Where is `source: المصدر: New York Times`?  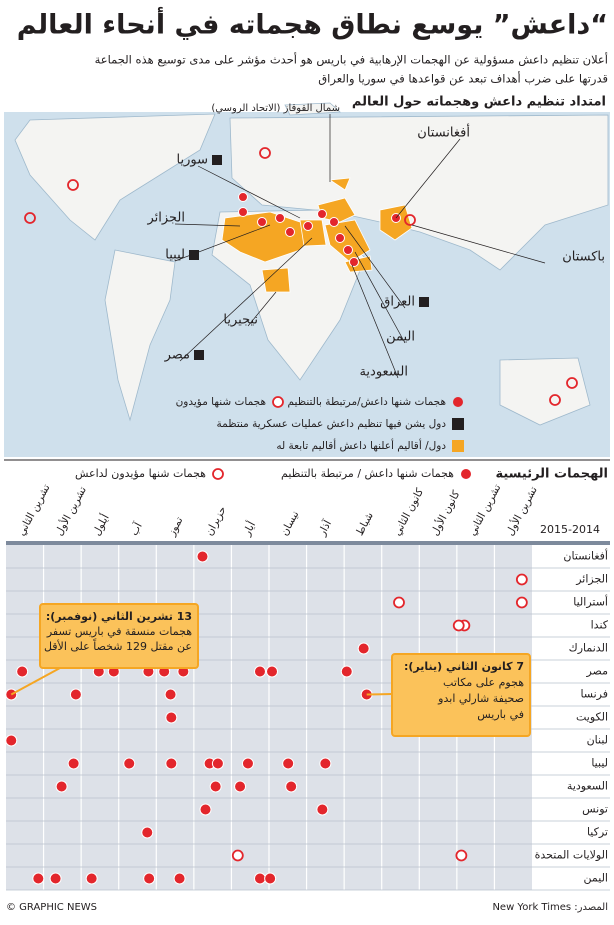
source: المصدر: New York Times is located at coordinates (550, 907).